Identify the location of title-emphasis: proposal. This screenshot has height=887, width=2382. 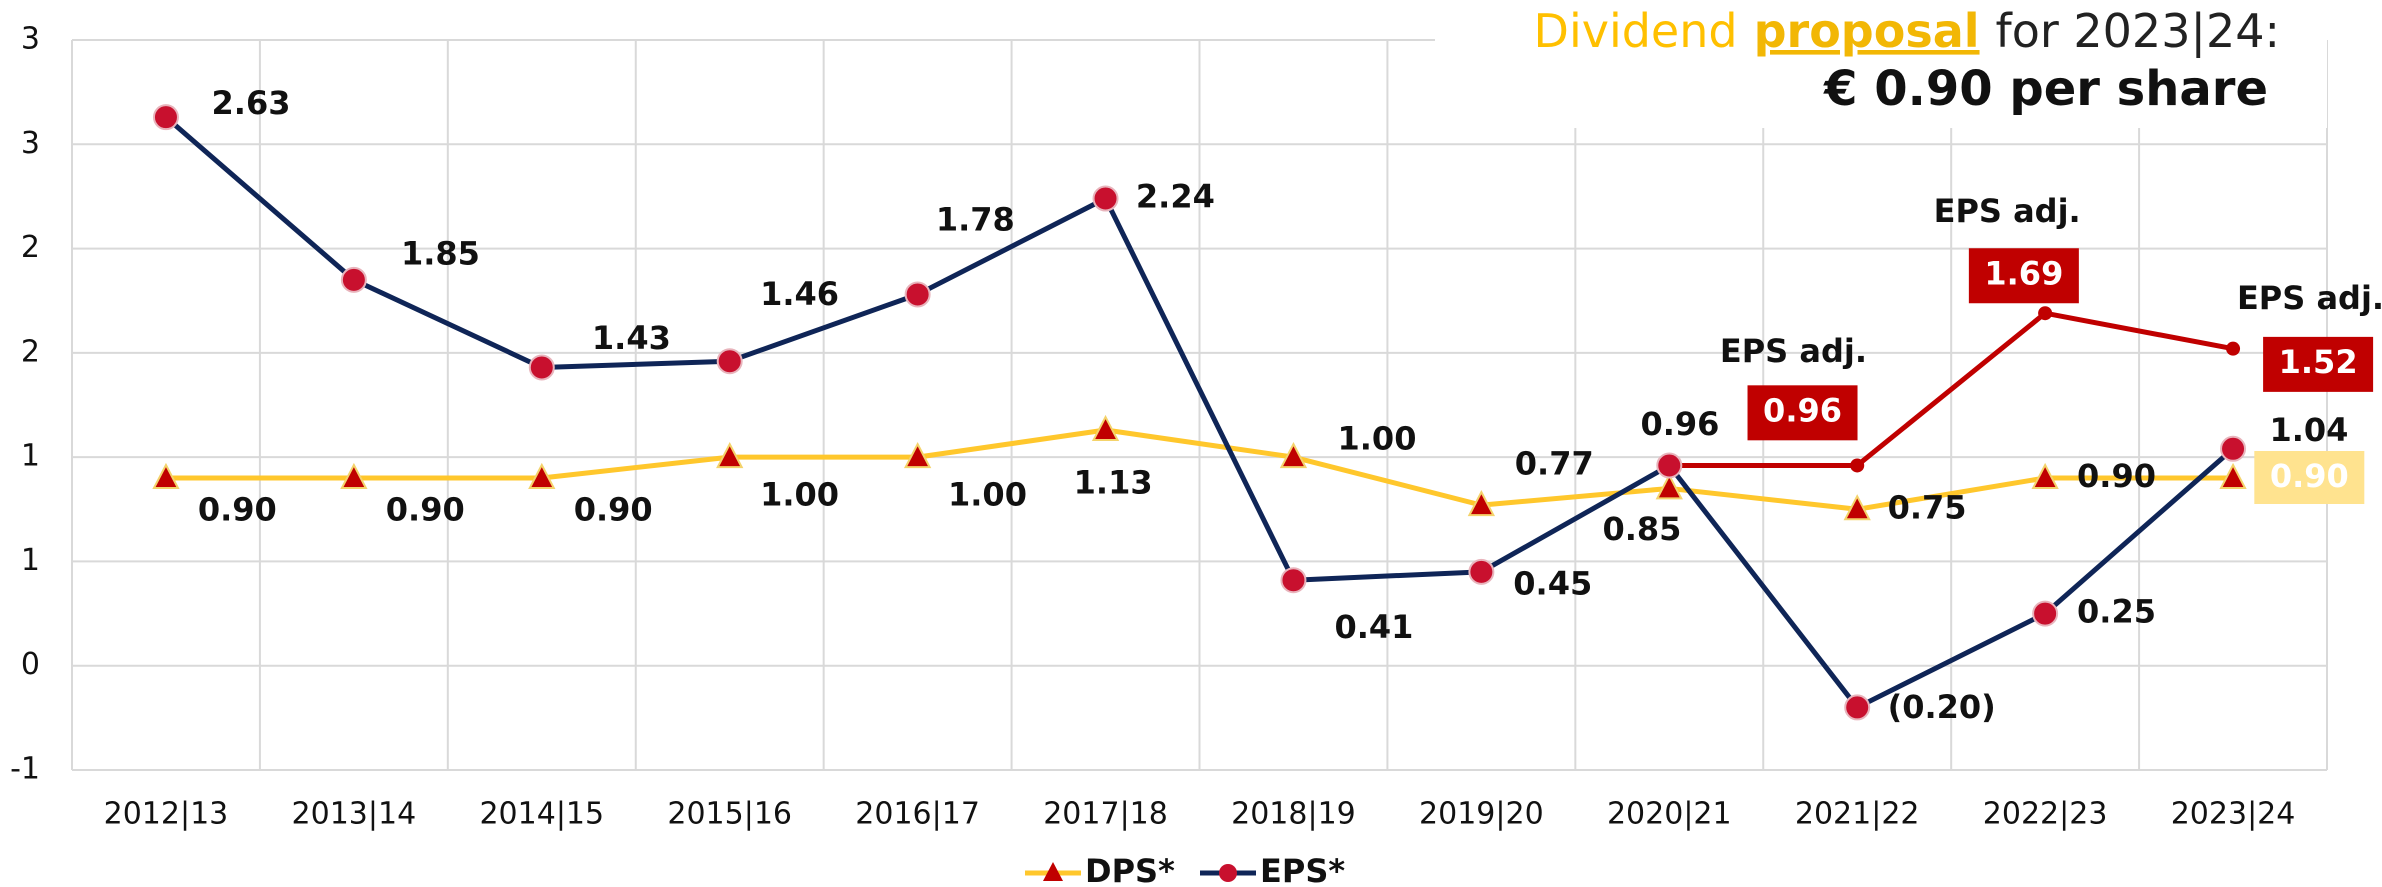
(1867, 31).